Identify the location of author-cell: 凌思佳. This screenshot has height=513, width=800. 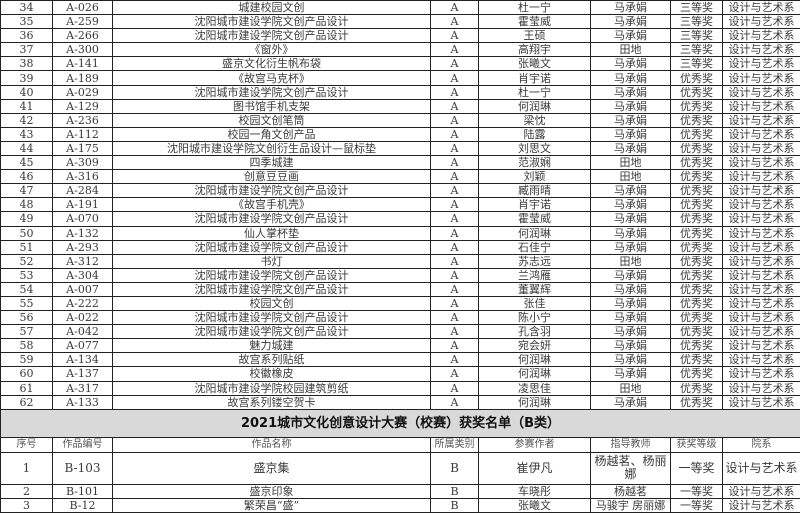
(535, 388).